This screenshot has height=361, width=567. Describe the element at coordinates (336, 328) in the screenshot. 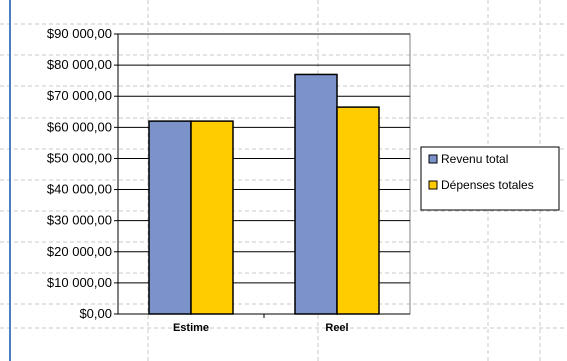

I see `x-category-label: Reel` at that location.